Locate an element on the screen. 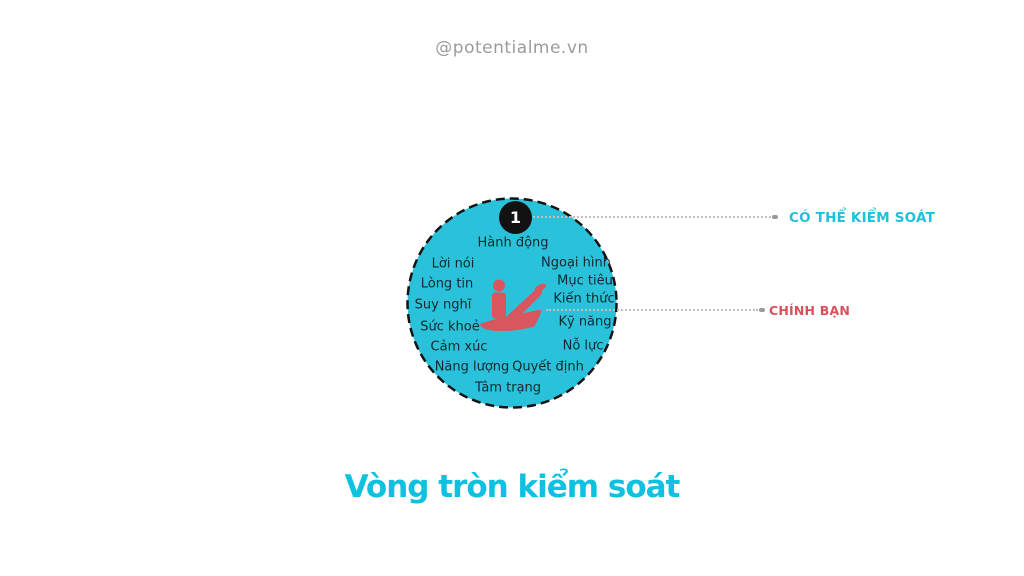 This screenshot has width=1024, height=576. circle-outline is located at coordinates (512, 303).